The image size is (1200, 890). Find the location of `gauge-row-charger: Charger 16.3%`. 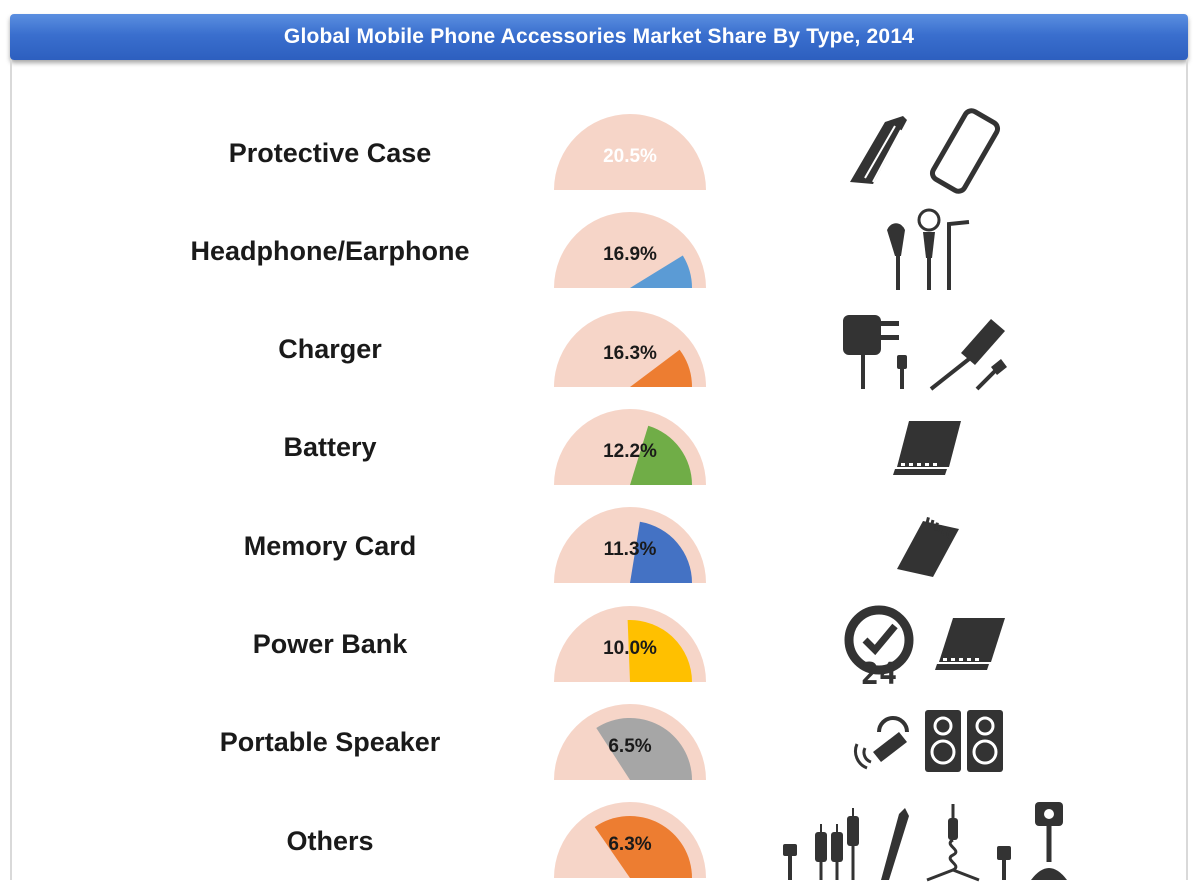

gauge-row-charger: Charger 16.3% is located at coordinates (600, 350).